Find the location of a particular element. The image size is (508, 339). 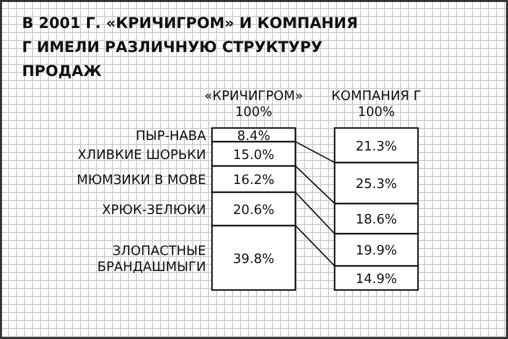

data-label: 18.6% is located at coordinates (376, 220).